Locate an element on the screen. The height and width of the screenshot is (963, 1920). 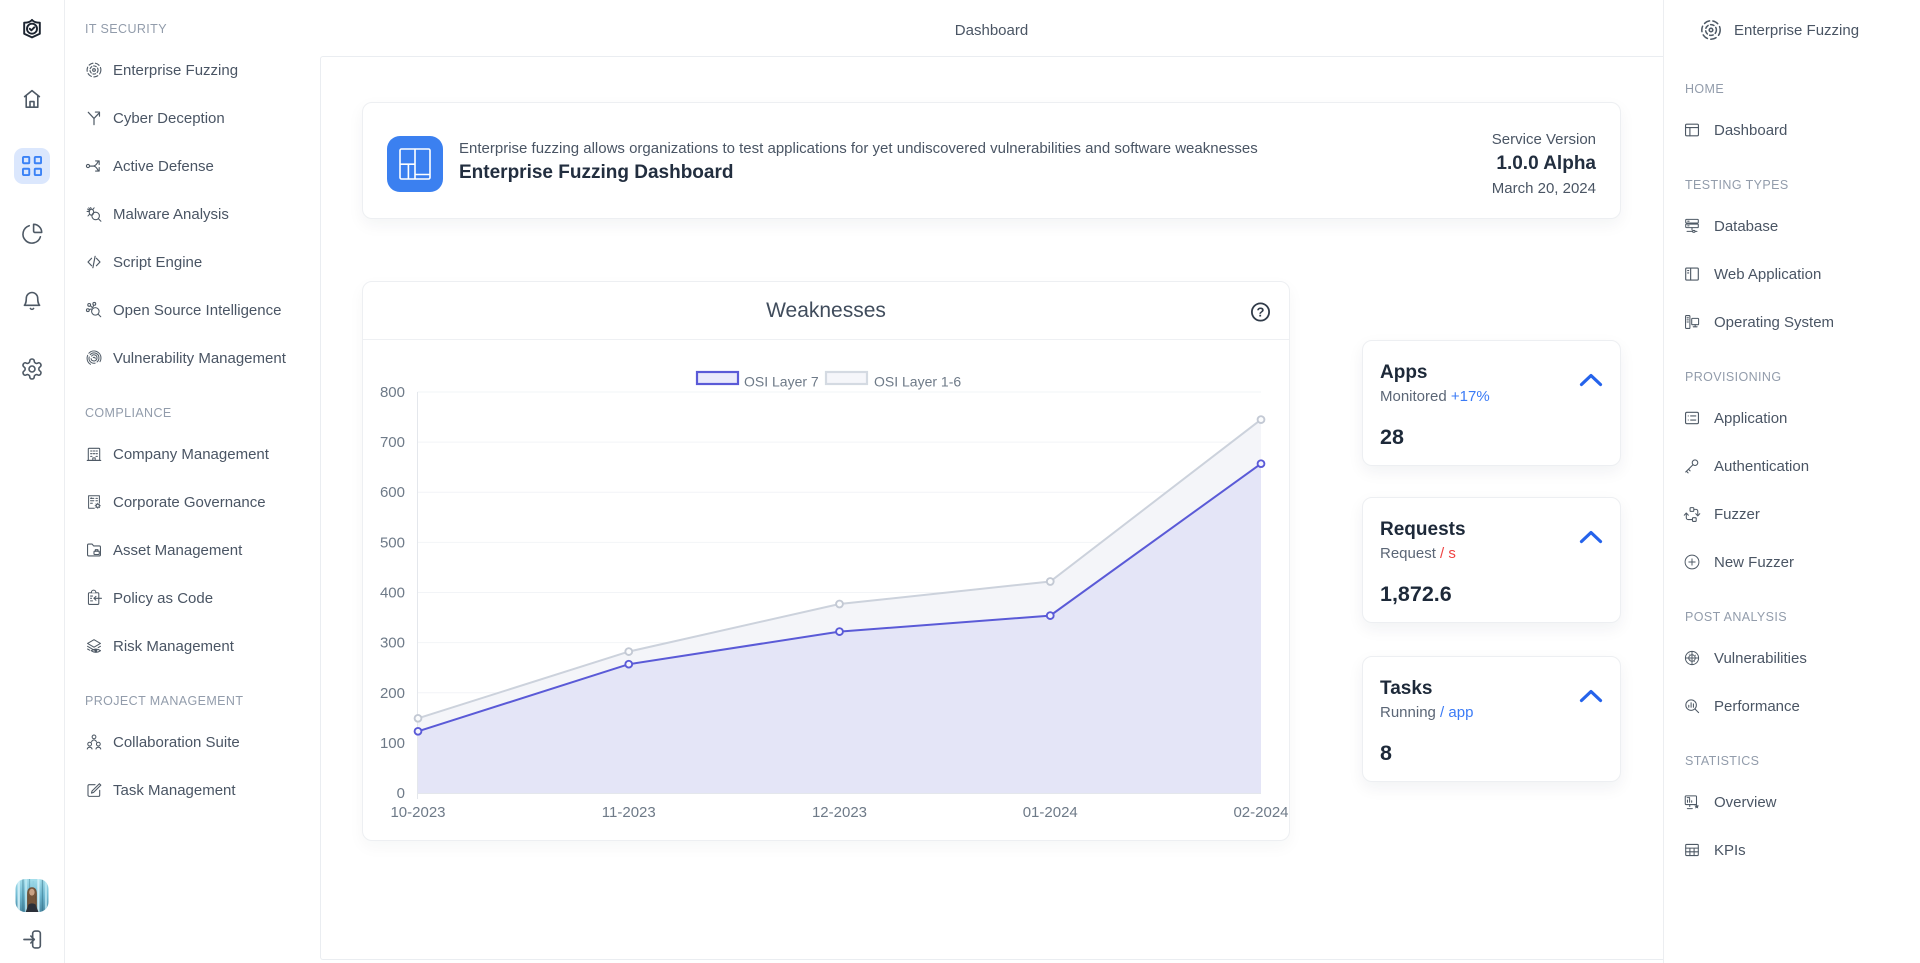
svg-text: 12-2023 is located at coordinates (839, 812).